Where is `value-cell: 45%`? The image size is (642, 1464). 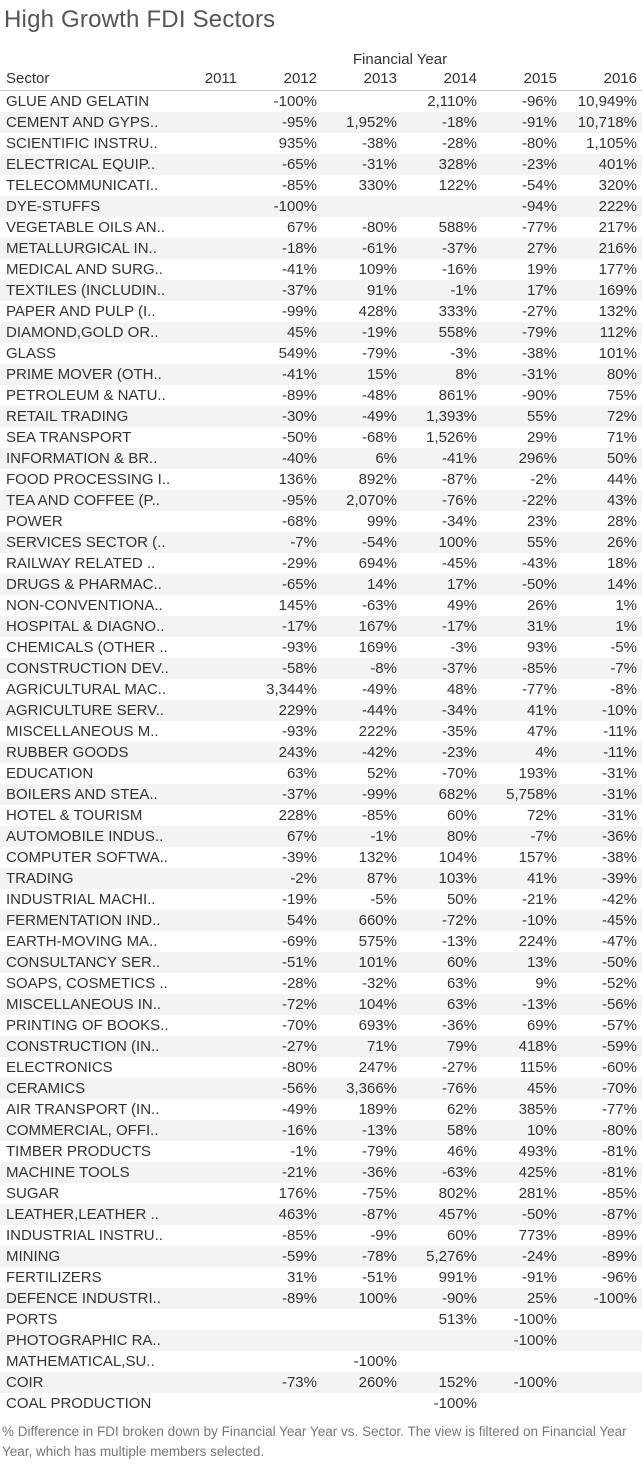
value-cell: 45% is located at coordinates (301, 332).